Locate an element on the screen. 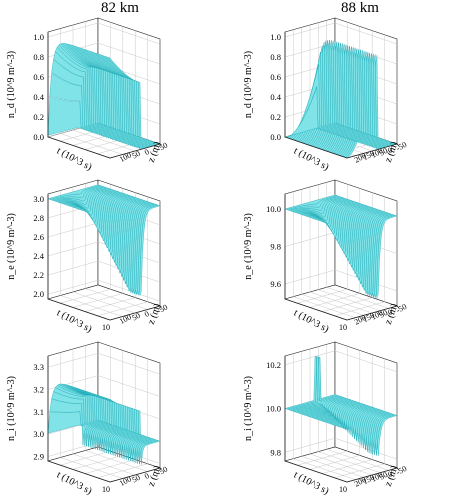 The image size is (474, 496). value-tick-label: 2.4 is located at coordinates (38, 256).